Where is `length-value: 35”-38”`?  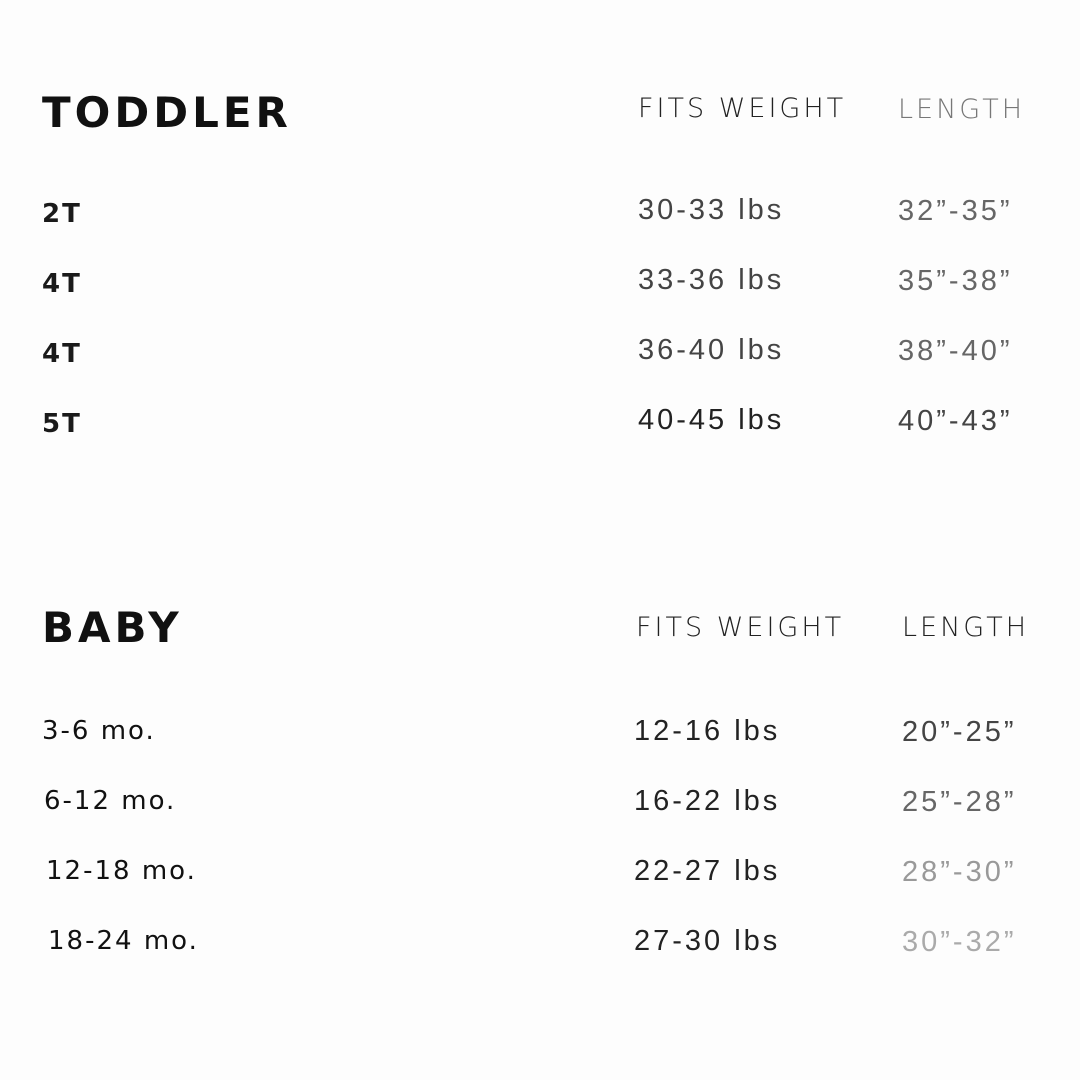 length-value: 35”-38” is located at coordinates (955, 281).